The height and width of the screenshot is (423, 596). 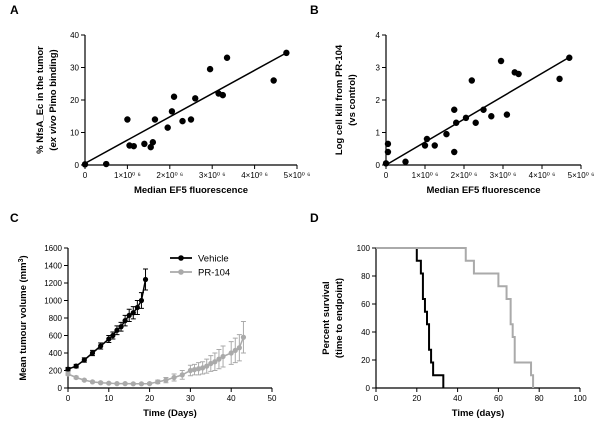 I want to click on y-axis-title: (time to endpoint), so click(x=339, y=318).